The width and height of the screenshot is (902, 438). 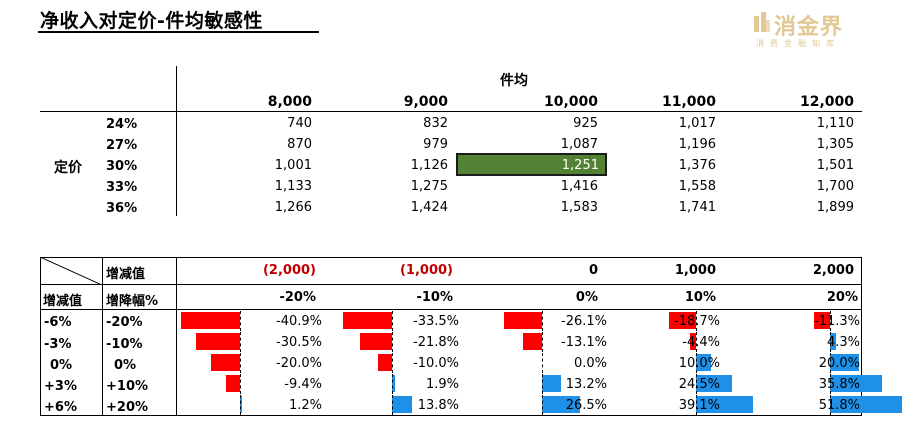 What do you see at coordinates (842, 297) in the screenshot?
I see `change-pct-4: 20%` at bounding box center [842, 297].